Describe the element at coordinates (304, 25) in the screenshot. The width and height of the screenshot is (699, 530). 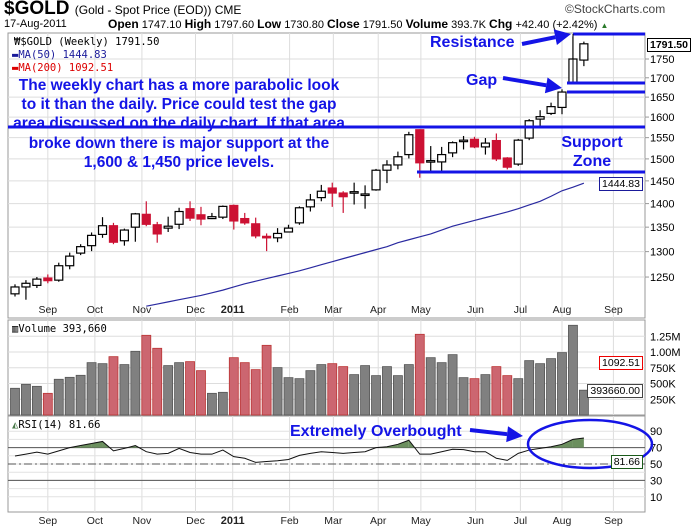
I see `low-value: 1730.80` at that location.